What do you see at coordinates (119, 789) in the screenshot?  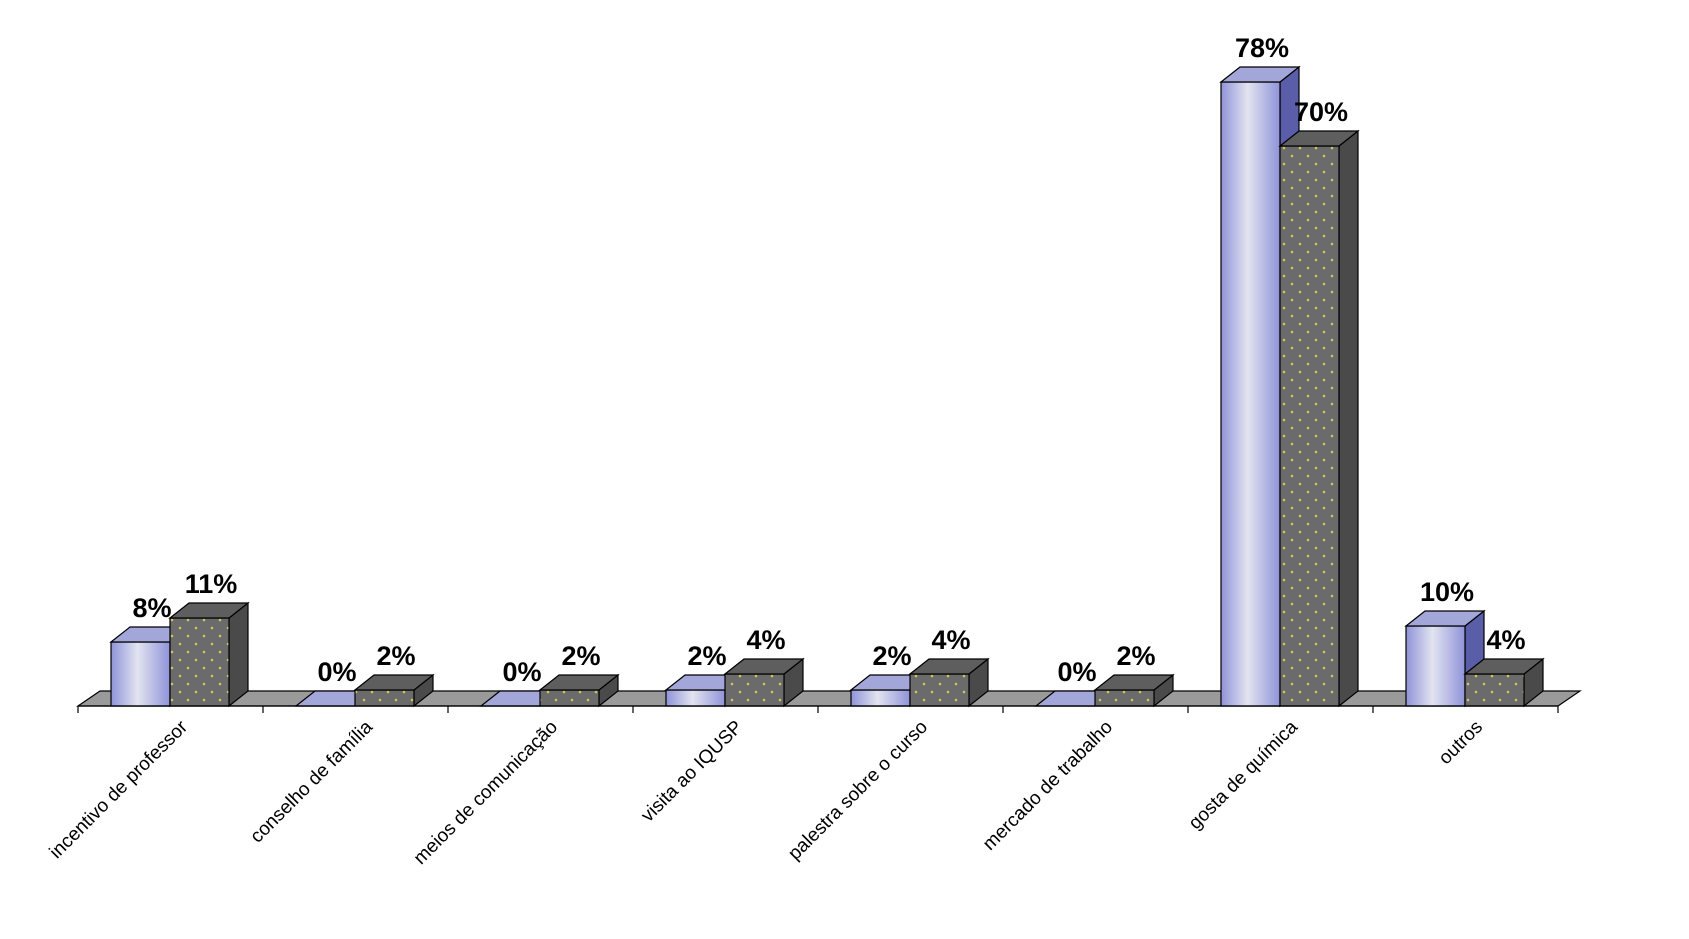 I see `category-label: incentivo de professor` at bounding box center [119, 789].